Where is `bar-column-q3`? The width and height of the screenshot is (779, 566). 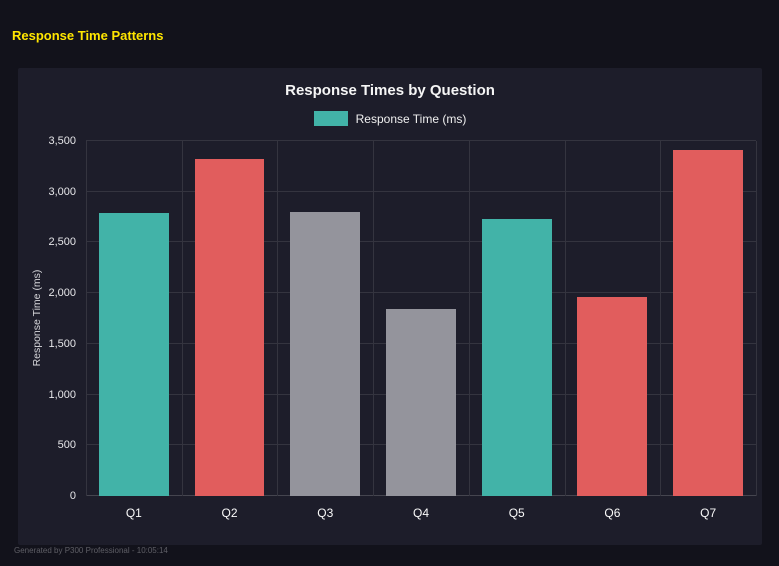
bar-column-q3 is located at coordinates (325, 318).